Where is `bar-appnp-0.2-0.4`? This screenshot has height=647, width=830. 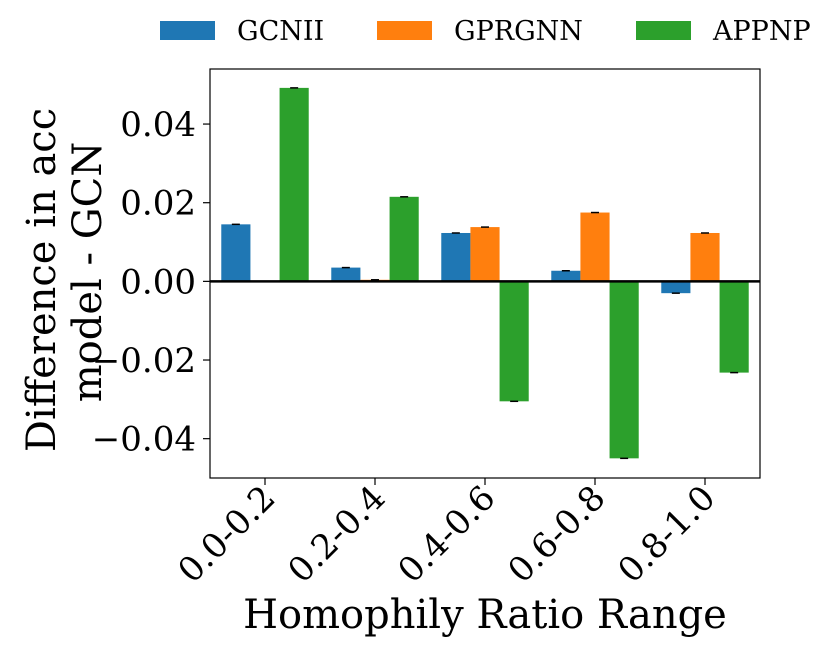 bar-appnp-0.2-0.4 is located at coordinates (404, 239).